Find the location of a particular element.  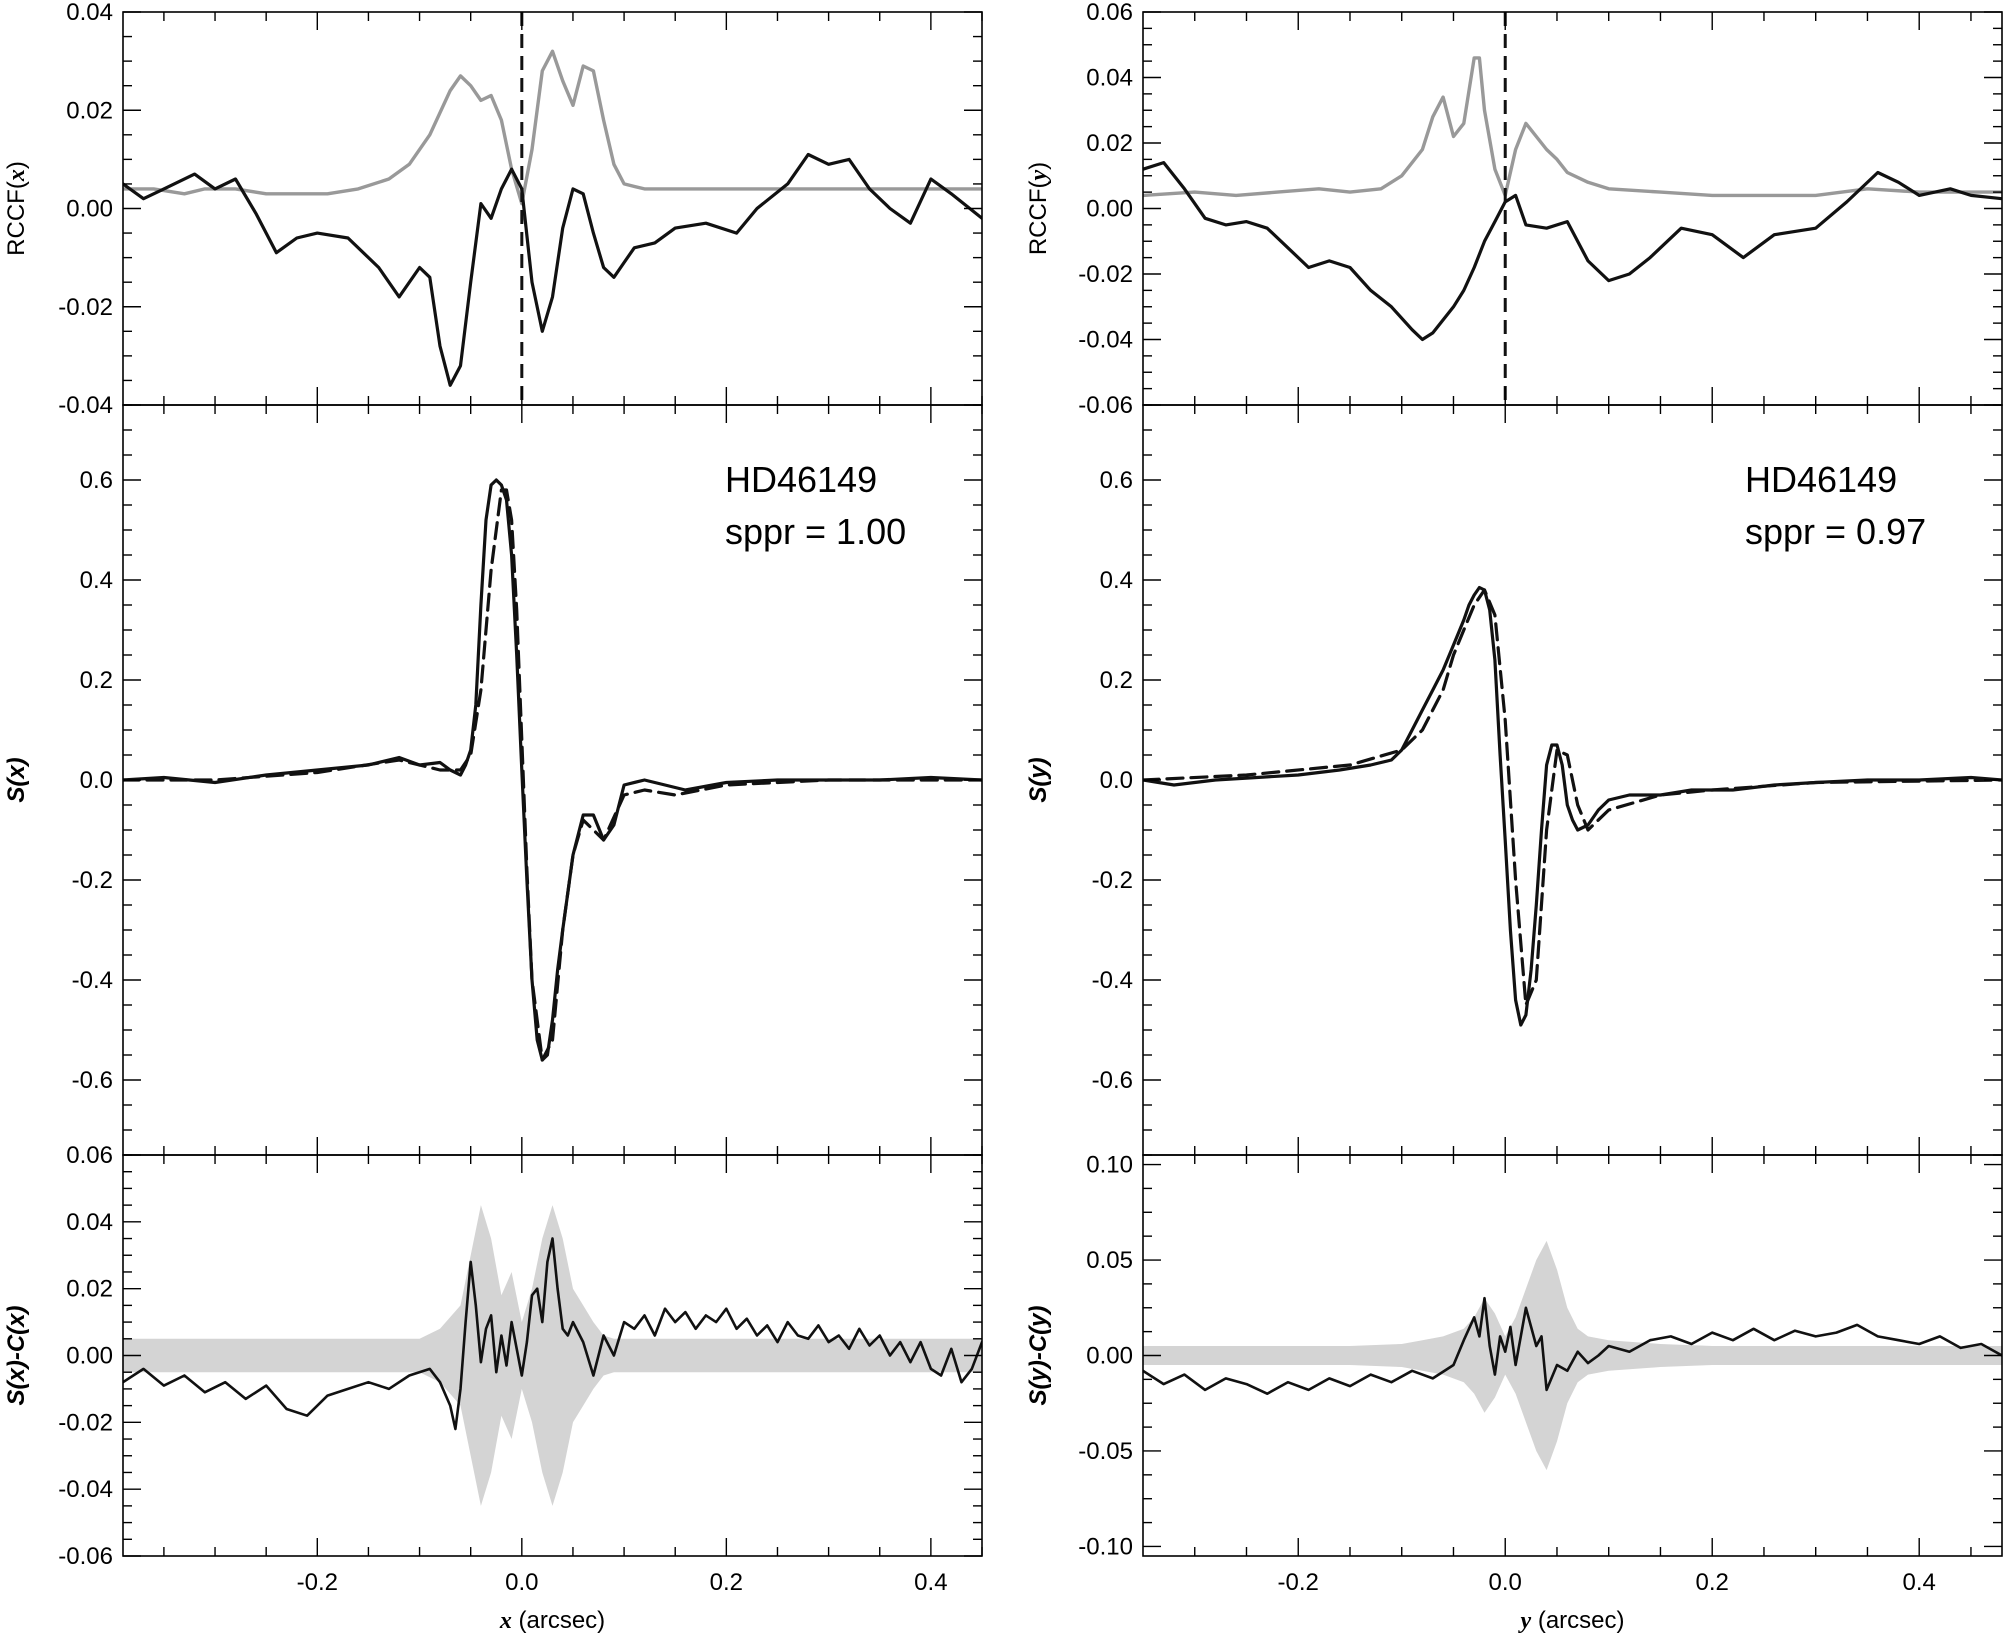

y-axis-title: S(y) is located at coordinates (1038, 779).